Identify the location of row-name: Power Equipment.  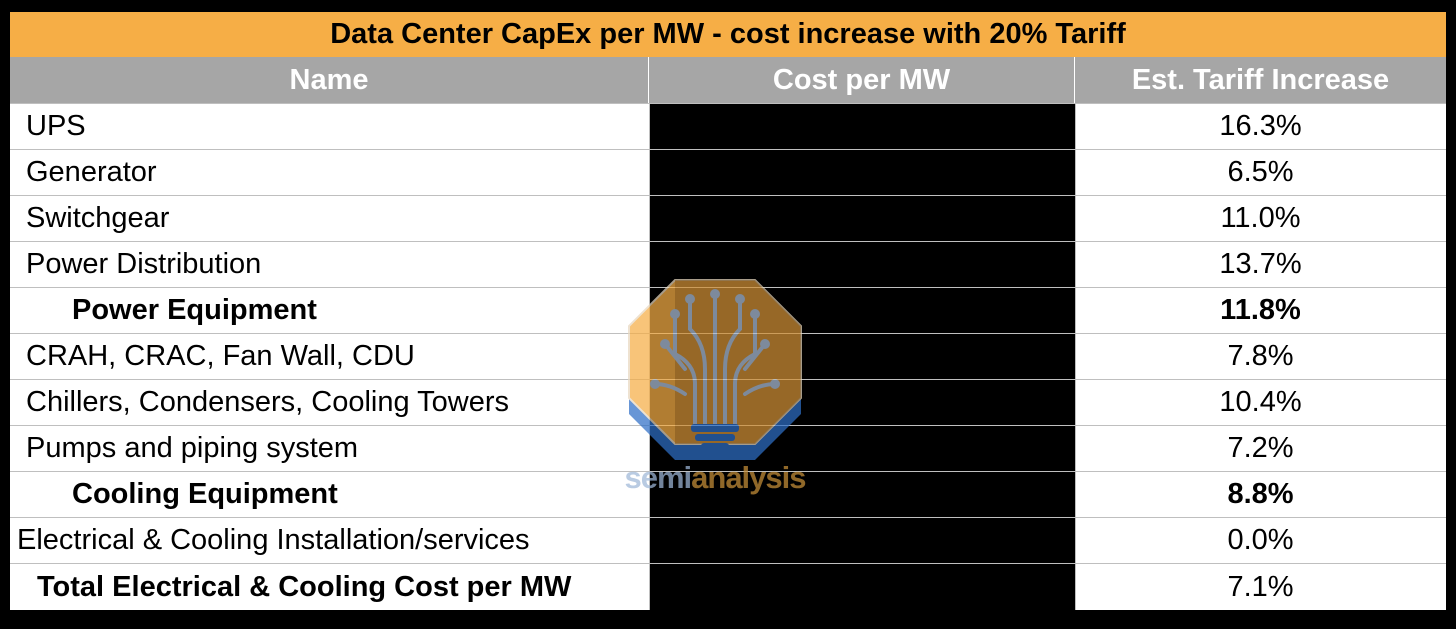
(194, 310).